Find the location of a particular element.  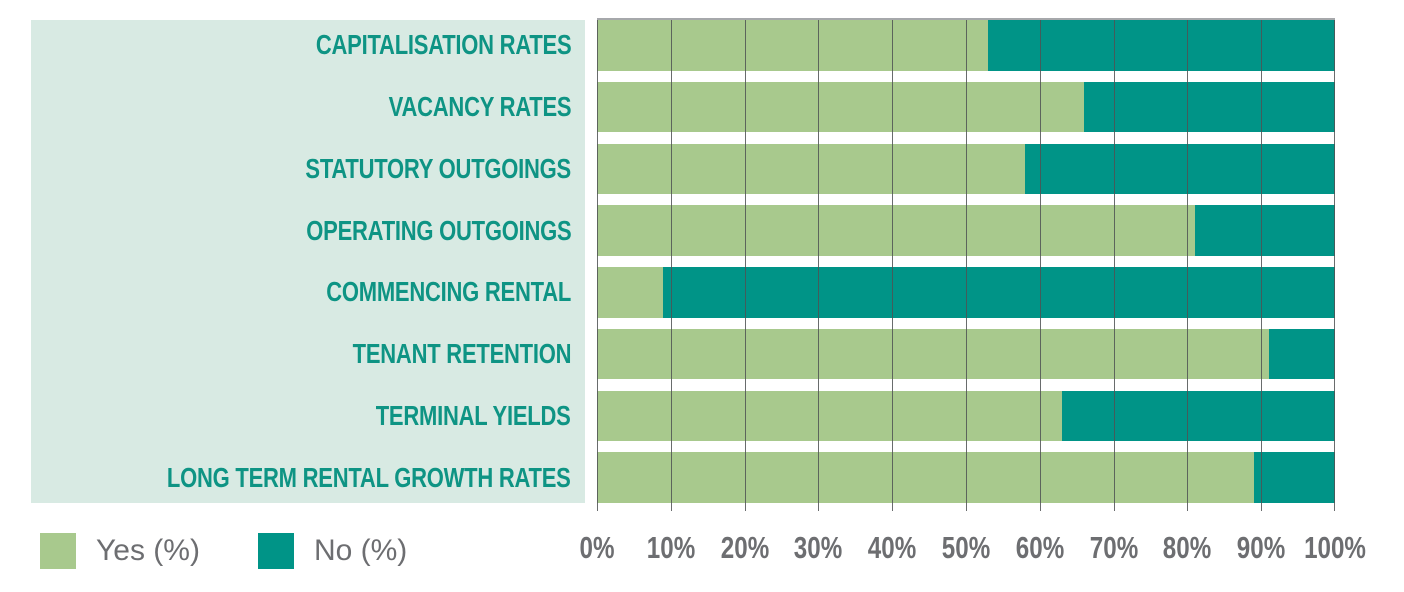

category-row: COMMENCING RENTAL is located at coordinates (308, 292).